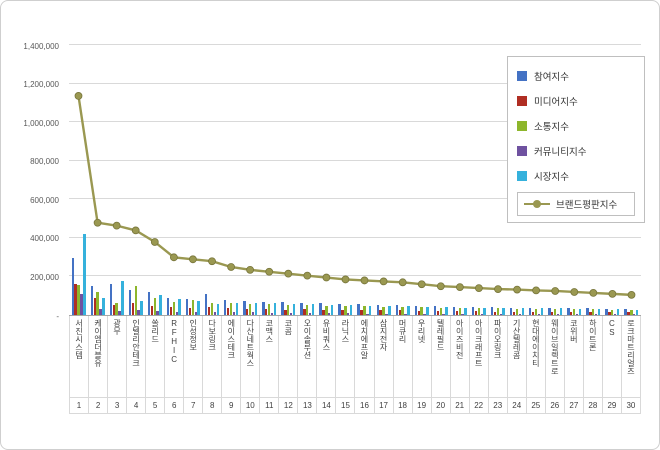 The width and height of the screenshot is (660, 450). Describe the element at coordinates (175, 405) in the screenshot. I see `rank-label: 6` at that location.